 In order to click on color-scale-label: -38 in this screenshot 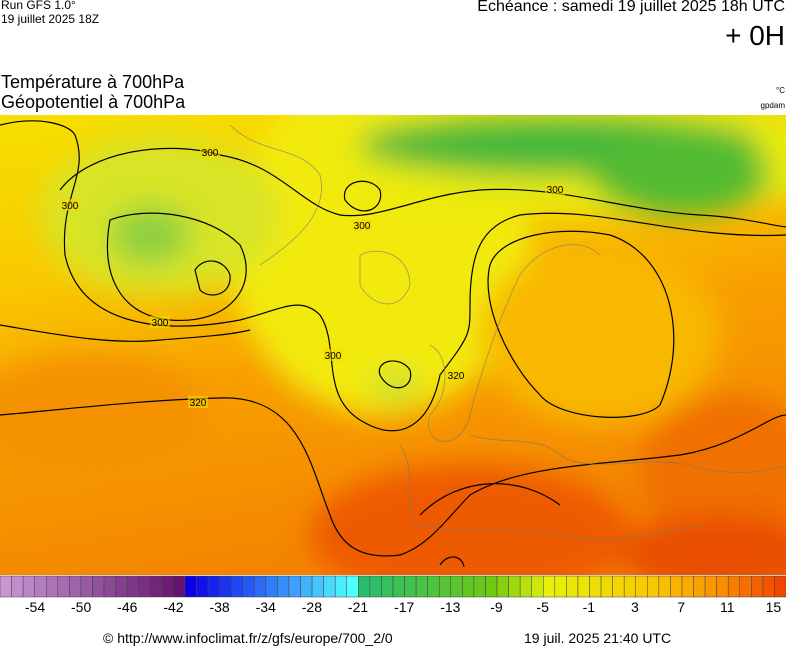, I will do `click(219, 607)`.